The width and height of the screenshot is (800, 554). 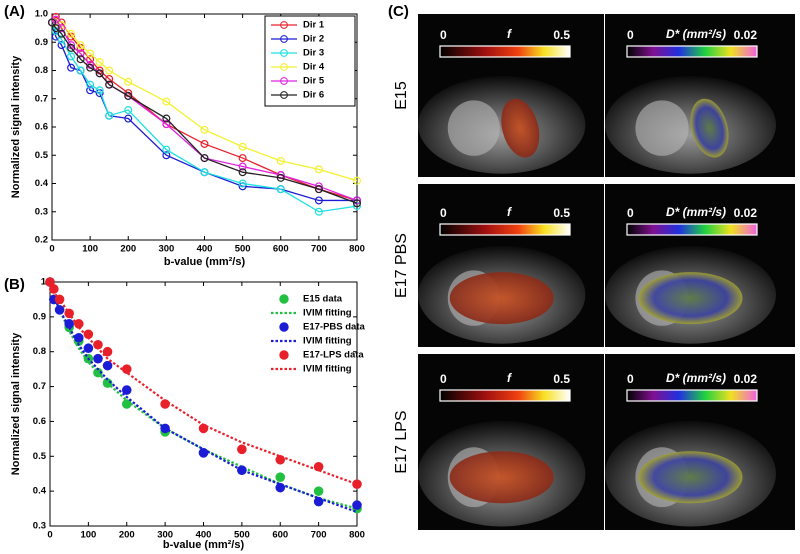 I want to click on y-tick-label: 0.8, so click(x=39, y=351).